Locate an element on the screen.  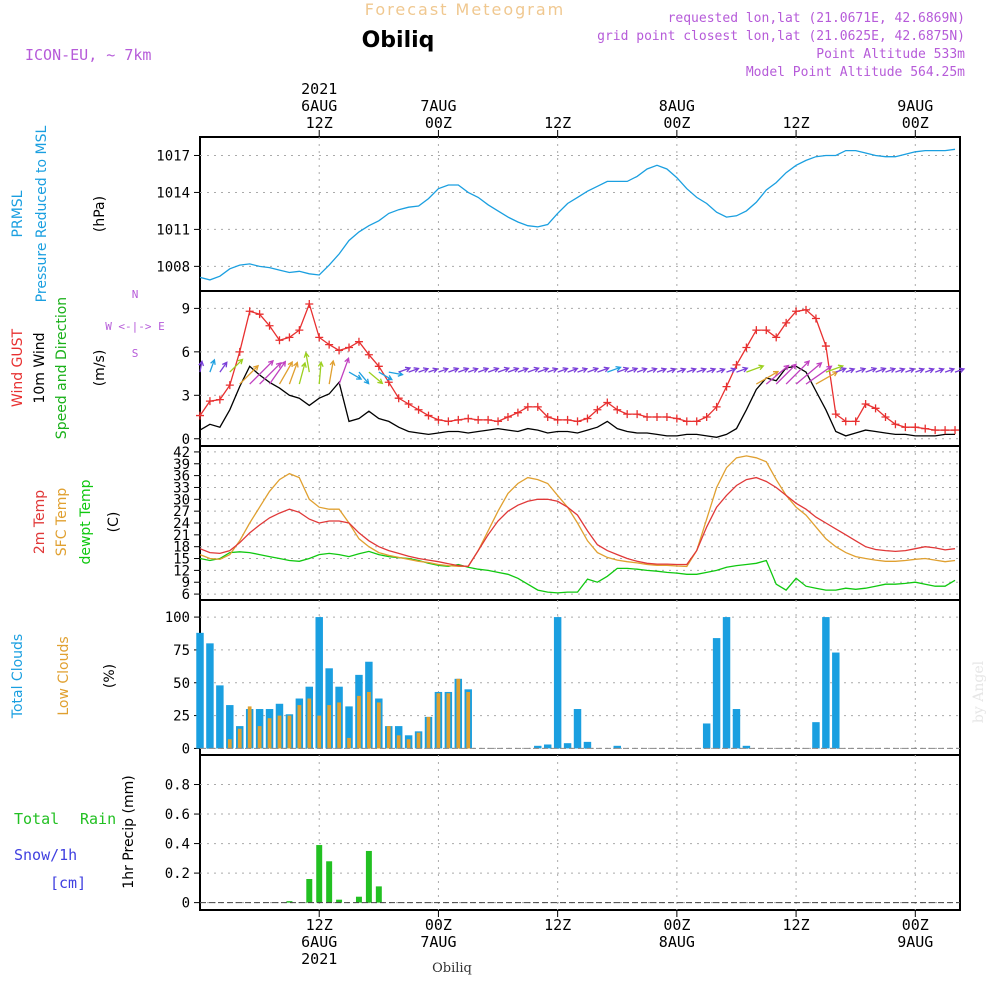
footer-location: Obiliq is located at coordinates (452, 968).